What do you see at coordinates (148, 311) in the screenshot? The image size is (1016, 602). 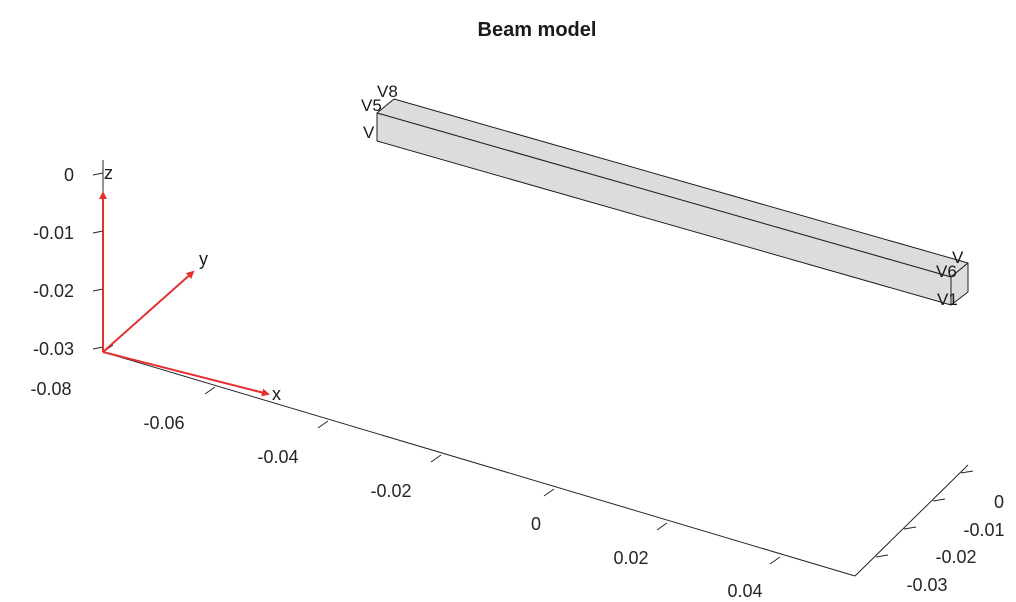 I see `triad-y-arrow` at bounding box center [148, 311].